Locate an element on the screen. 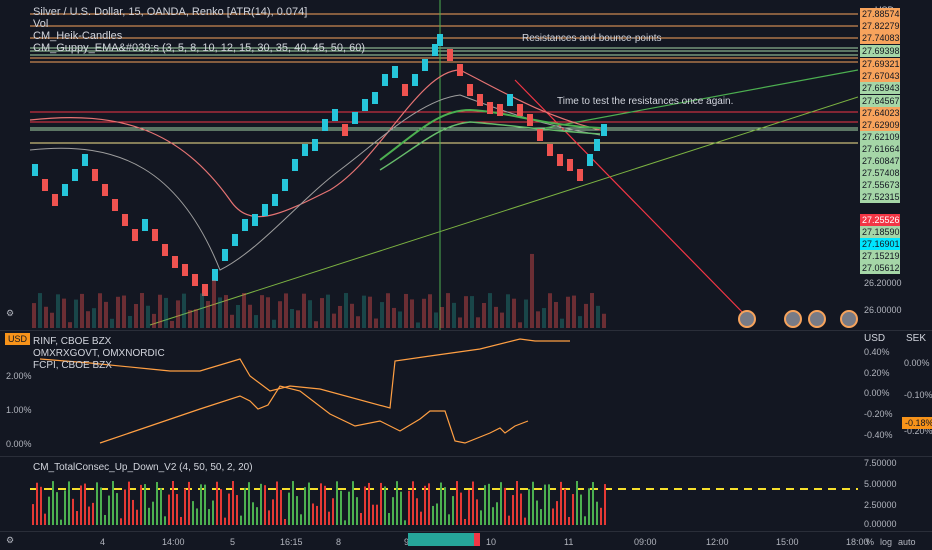  pane2-right-currency-sek: SEK is located at coordinates (916, 338).